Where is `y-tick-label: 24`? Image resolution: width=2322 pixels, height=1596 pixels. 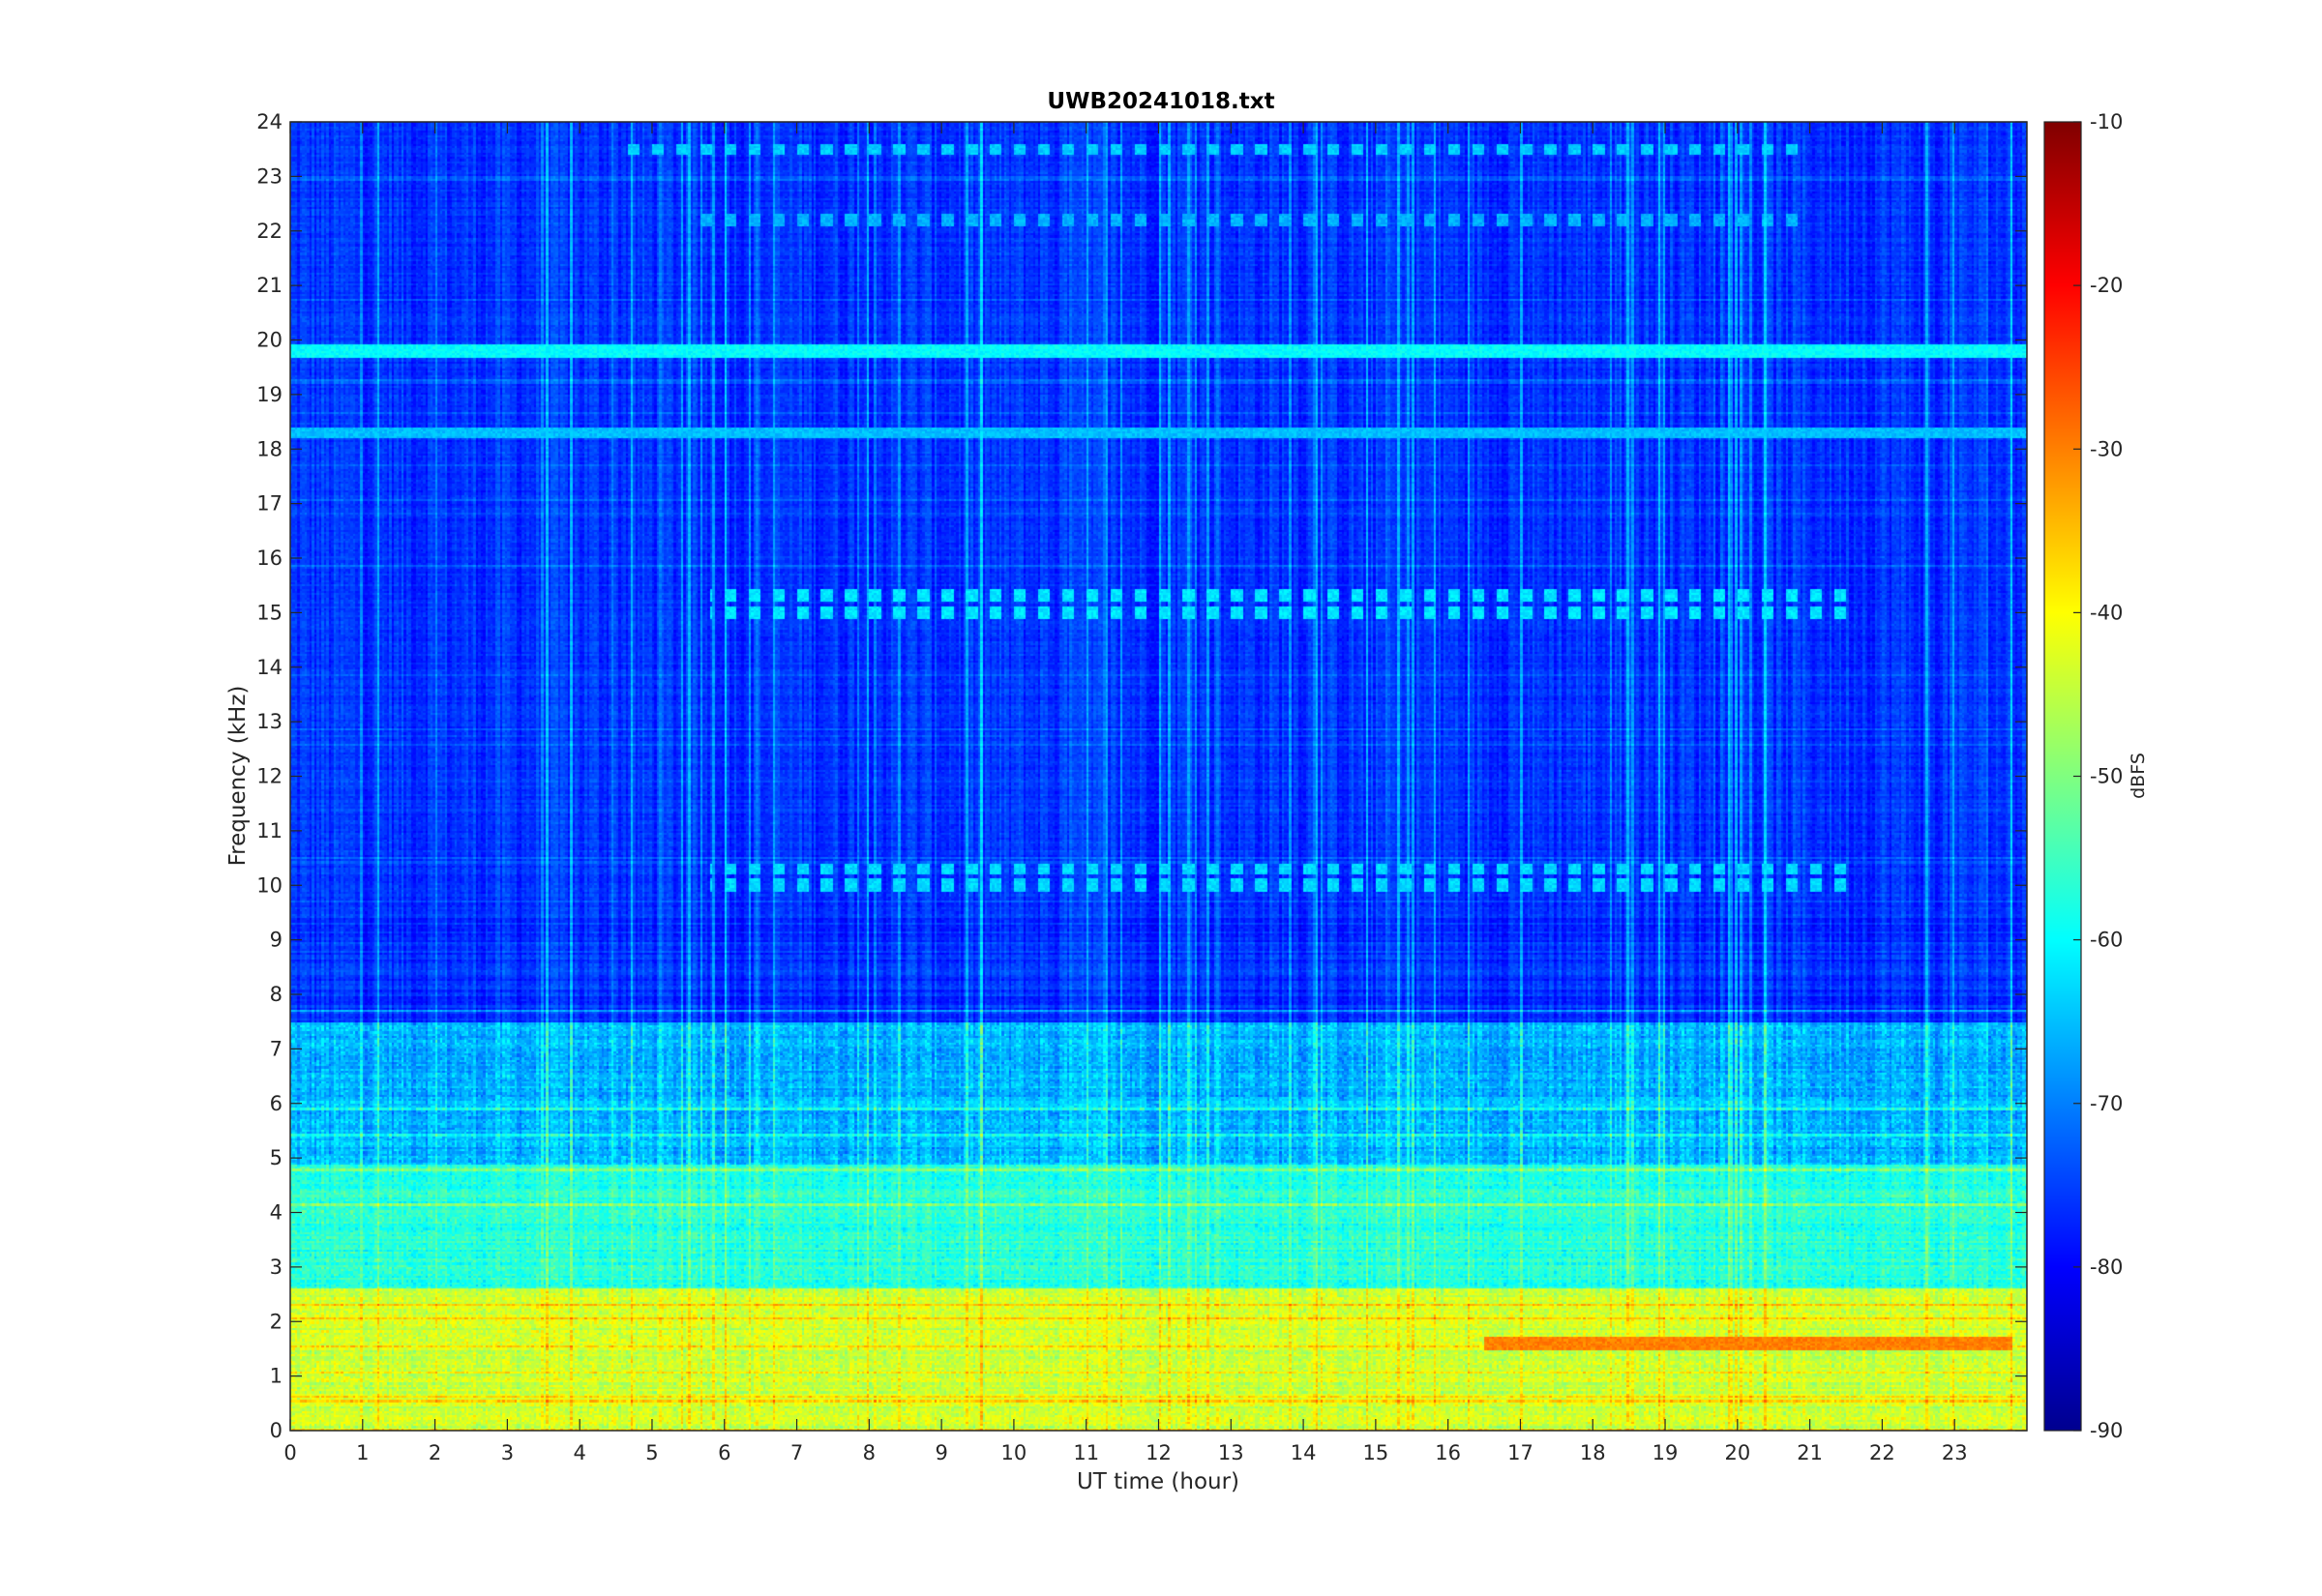
y-tick-label: 24 is located at coordinates (269, 121).